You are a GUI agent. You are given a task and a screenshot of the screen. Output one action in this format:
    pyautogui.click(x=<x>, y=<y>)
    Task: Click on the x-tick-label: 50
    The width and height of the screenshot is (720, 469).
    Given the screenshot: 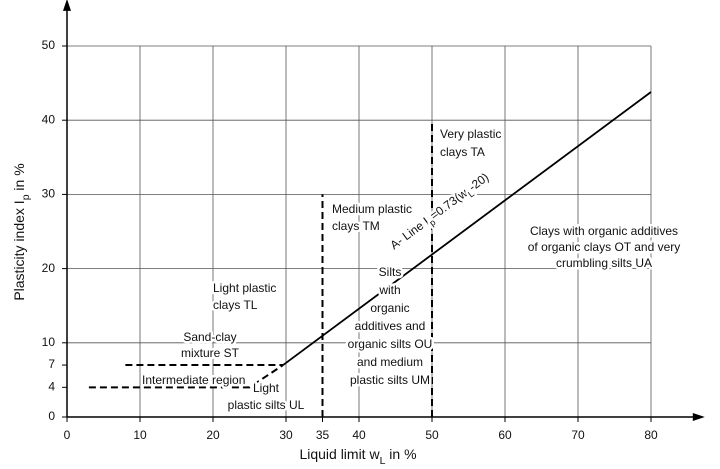 What is the action you would take?
    pyautogui.click(x=432, y=435)
    